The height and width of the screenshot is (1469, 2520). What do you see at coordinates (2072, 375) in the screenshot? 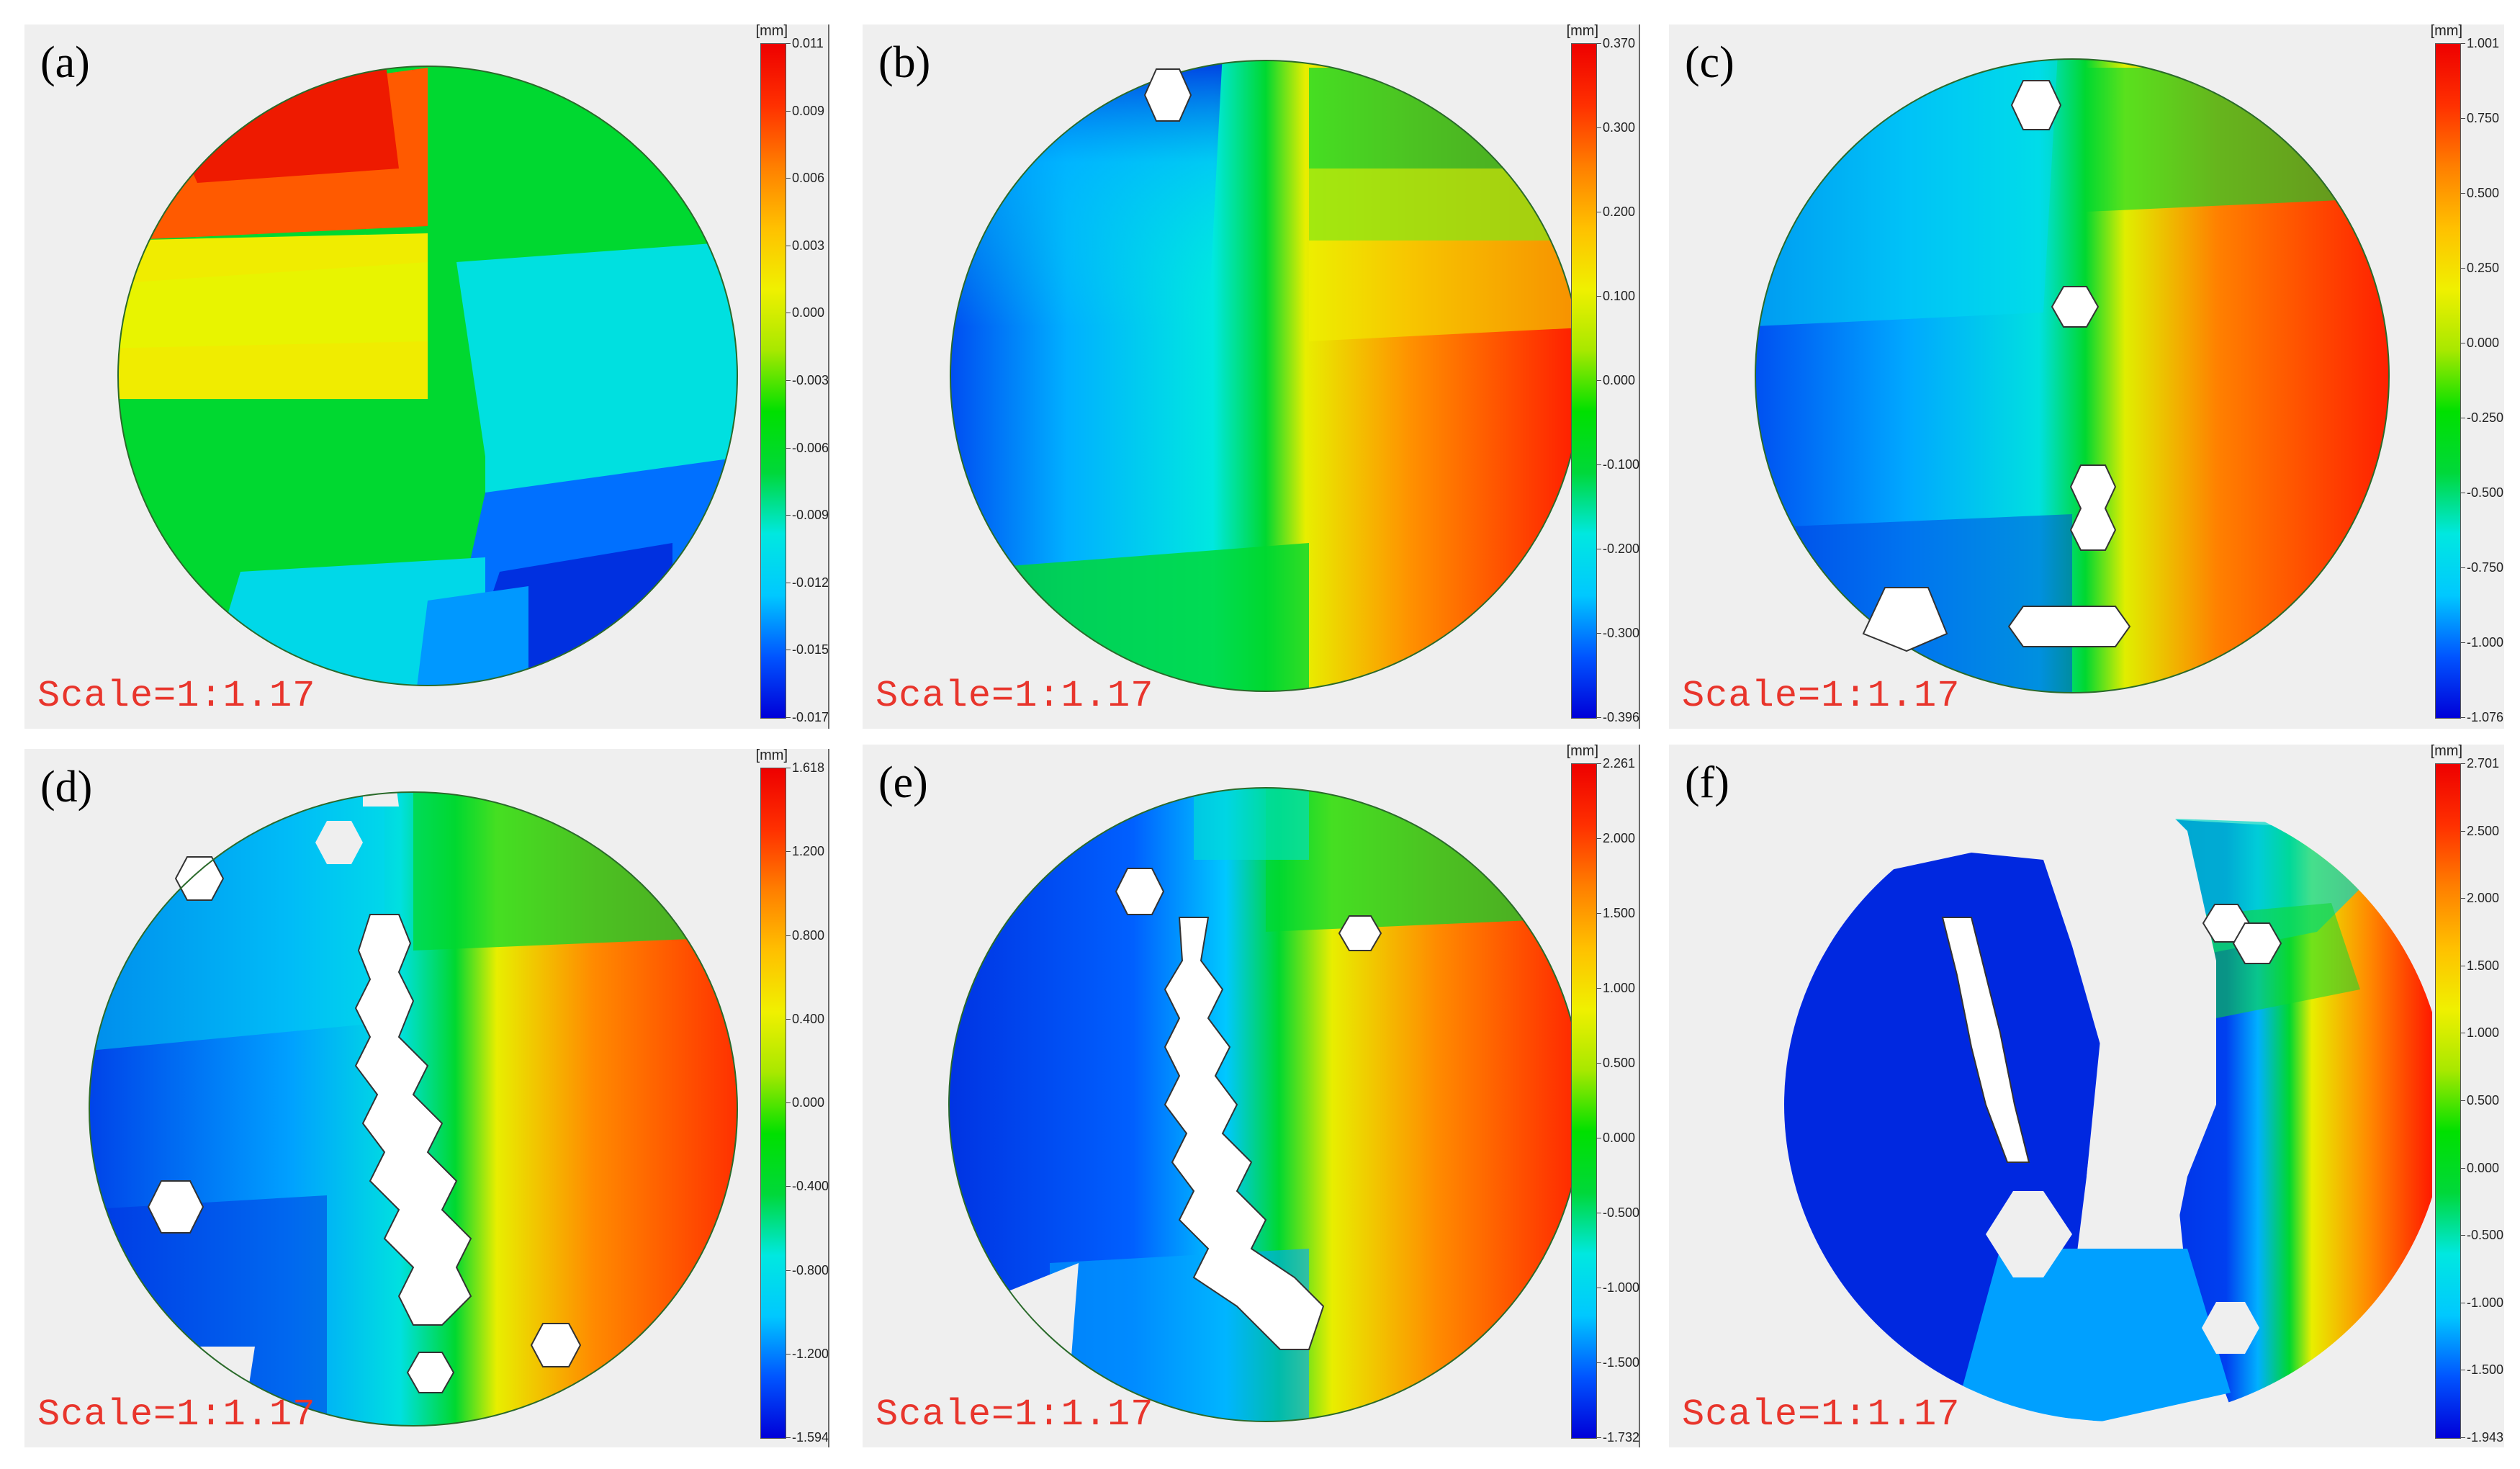
I see `displacement-contour-c` at bounding box center [2072, 375].